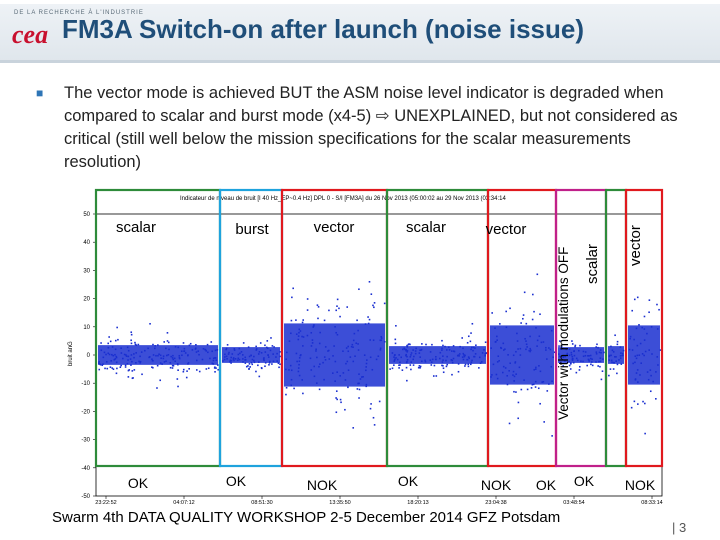  I want to click on mode-box, so click(644, 328).